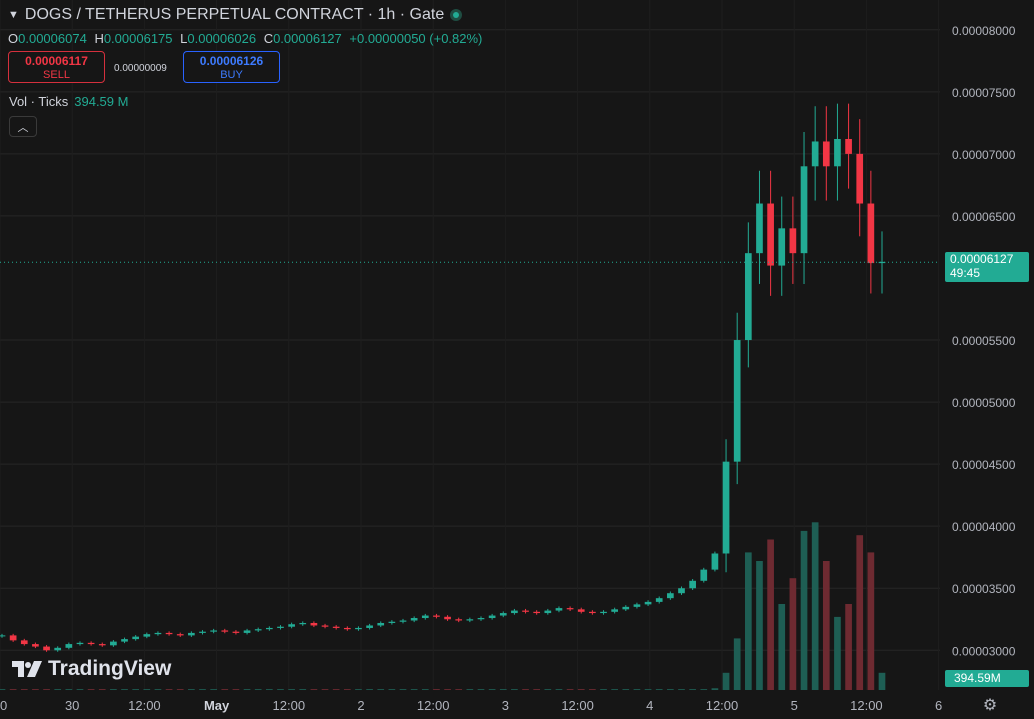 The height and width of the screenshot is (719, 1034). I want to click on sell-button: 0.00006117 SELL, so click(56, 67).